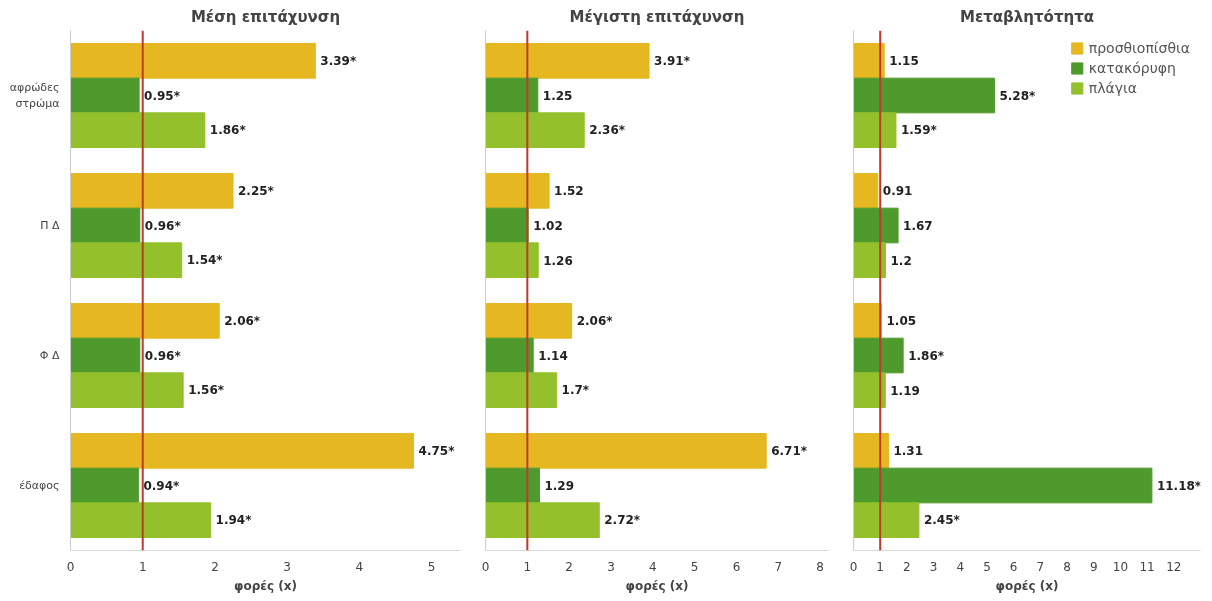 The height and width of the screenshot is (601, 1212). What do you see at coordinates (1147, 566) in the screenshot?
I see `x-tick-label: 11` at bounding box center [1147, 566].